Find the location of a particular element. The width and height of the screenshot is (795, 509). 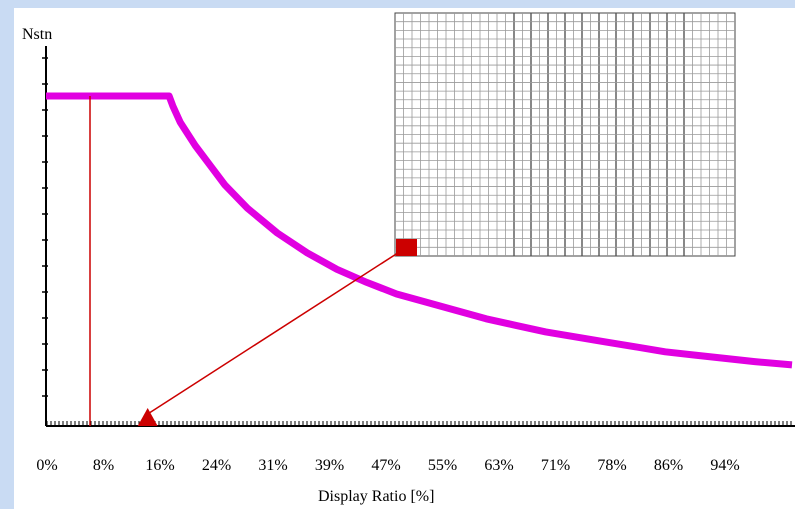

x-tick-label: 47% is located at coordinates (385, 465).